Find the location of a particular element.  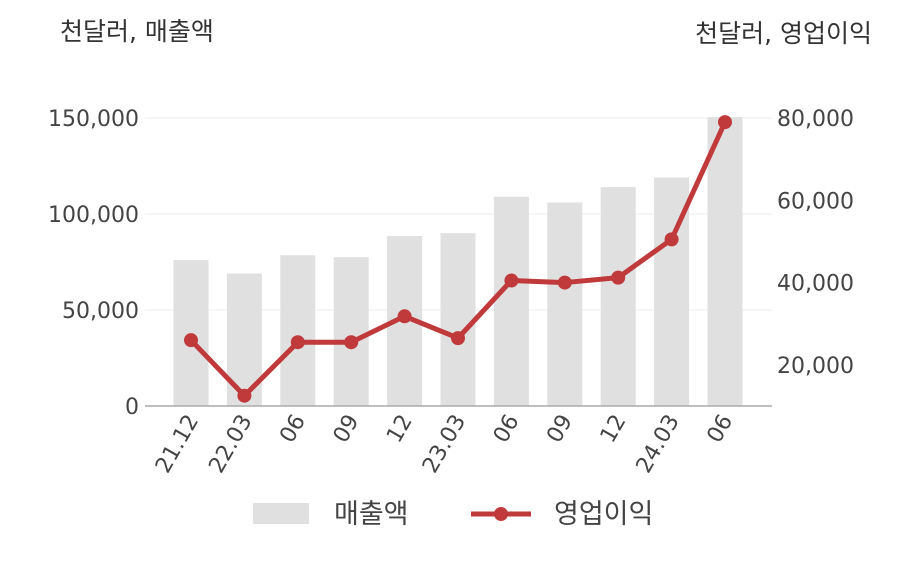

left-axis-ticks: 0 50,000 100,000 150,000 is located at coordinates (93, 263).